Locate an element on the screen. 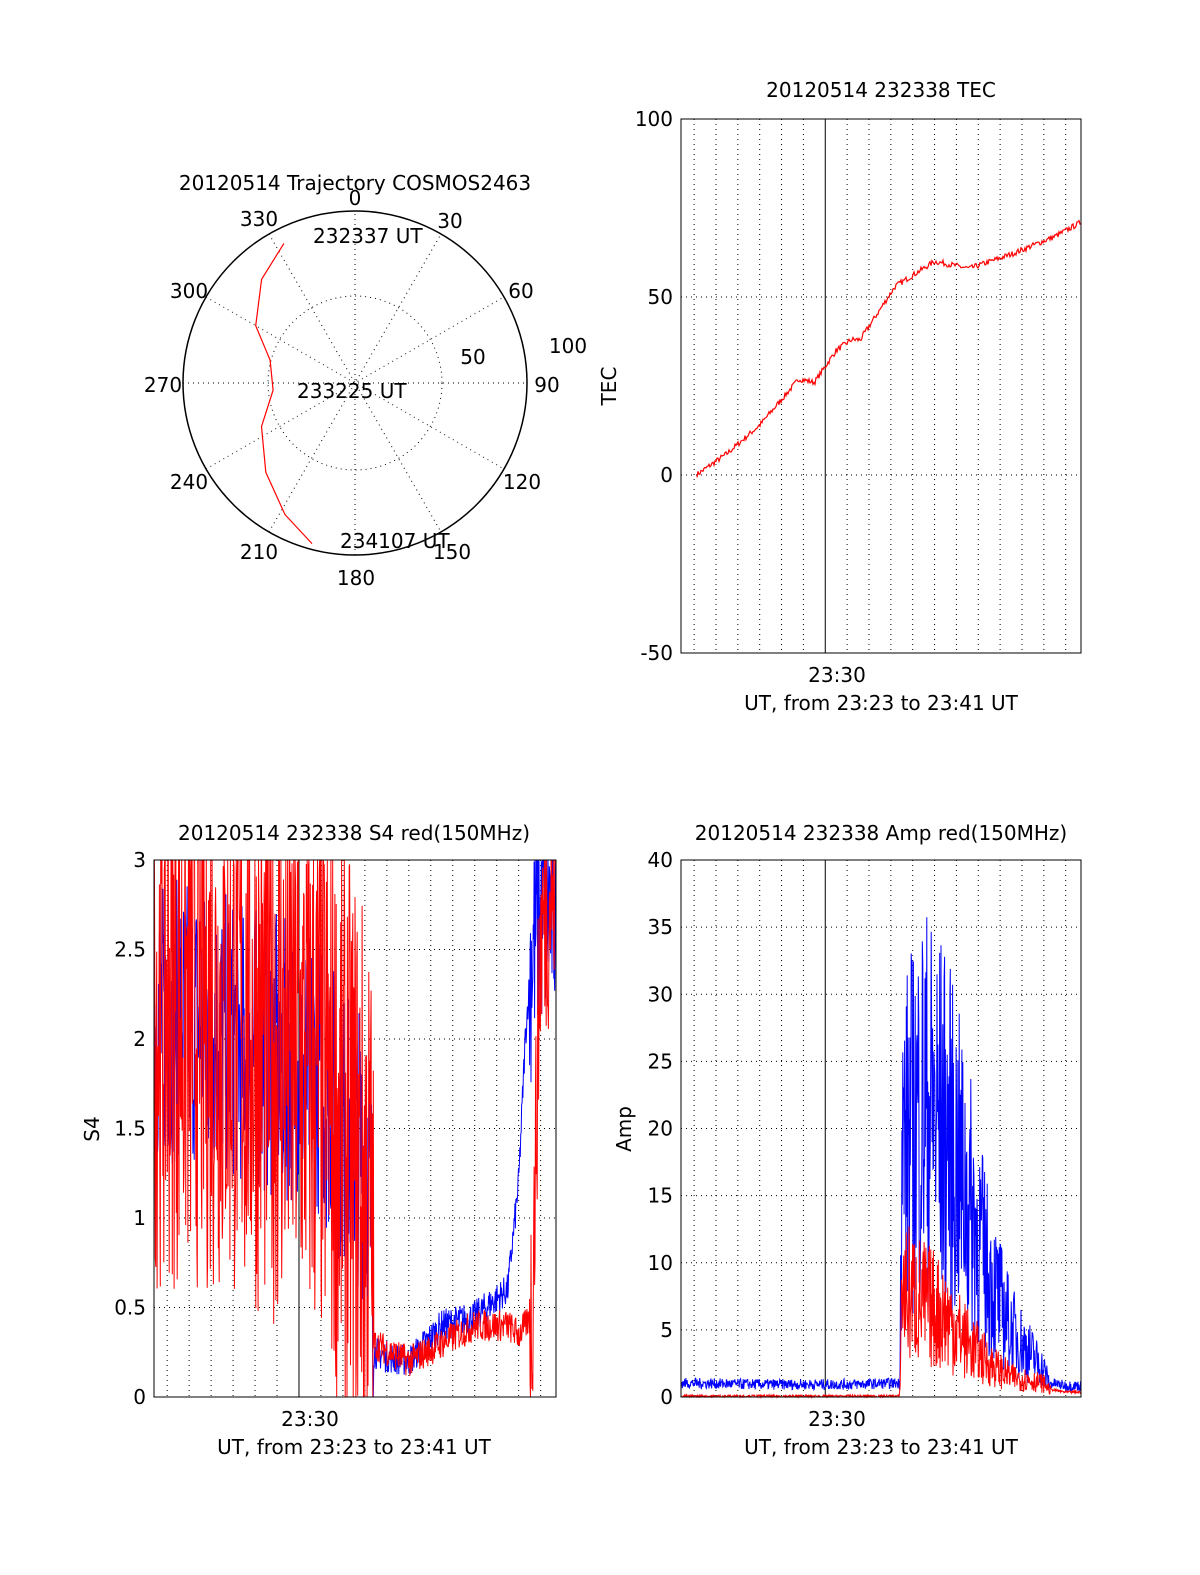  amp-x-label: UT, from 23:23 to 23:41 UT is located at coordinates (881, 1447).